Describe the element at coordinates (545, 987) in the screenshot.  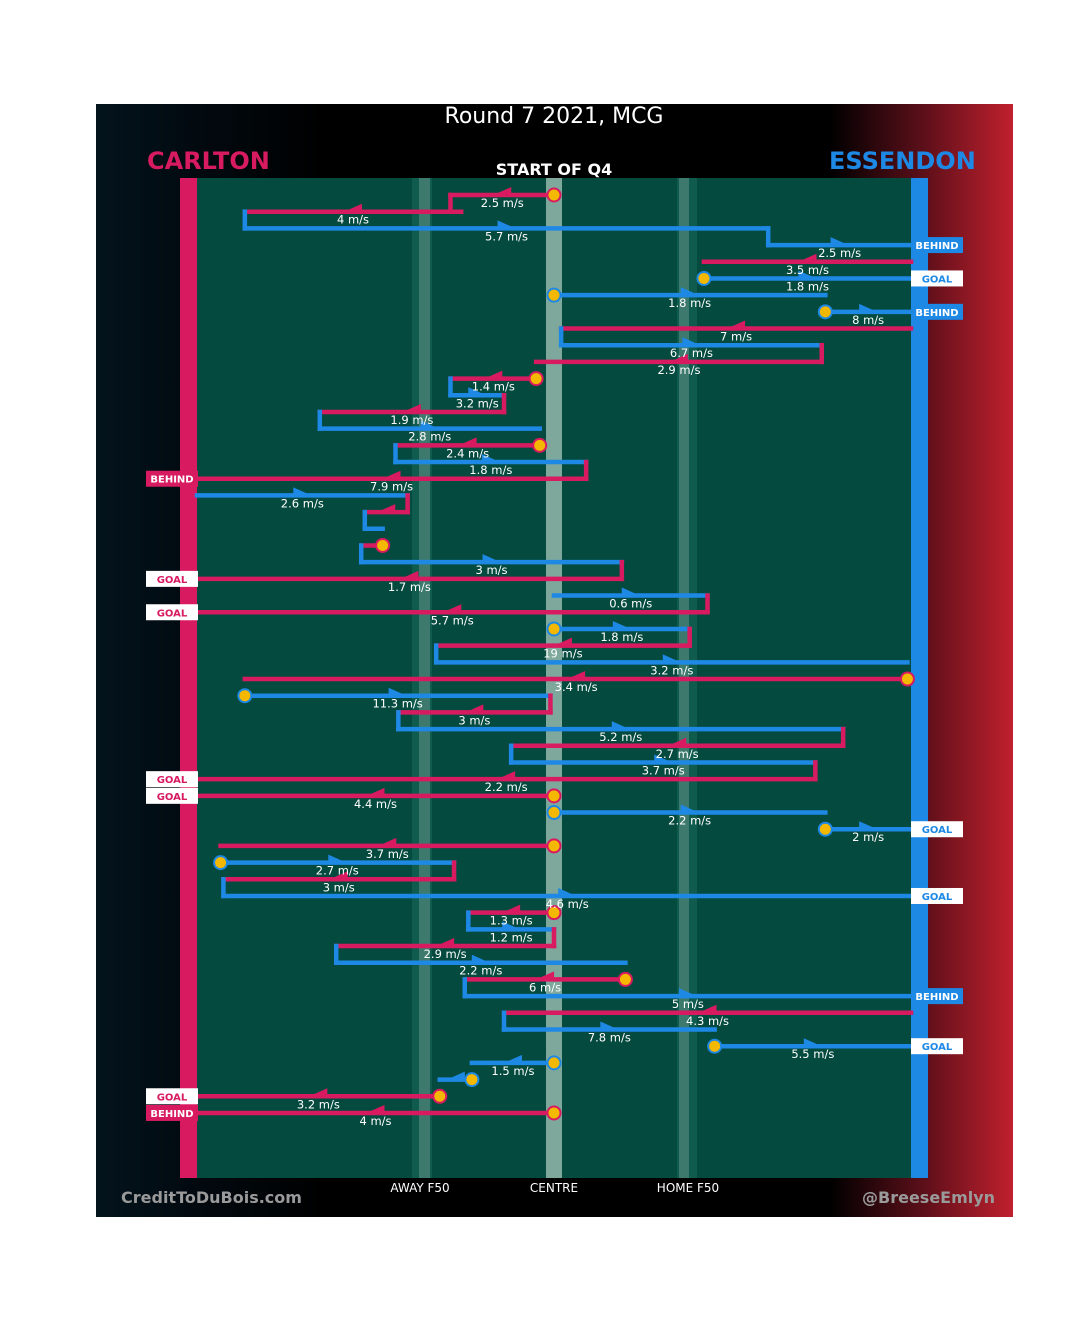
I see `speed-label: 6 m/s` at that location.